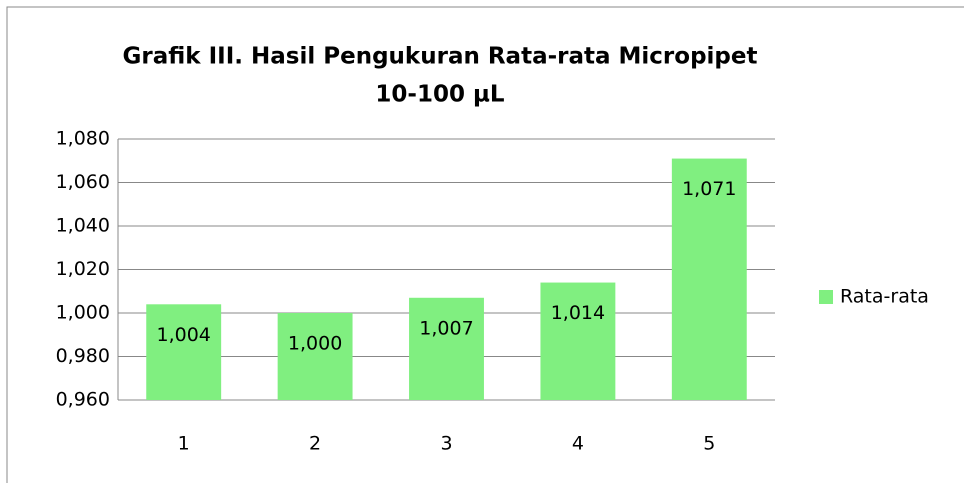  What do you see at coordinates (709, 189) in the screenshot?
I see `data-label: 1,071` at bounding box center [709, 189].